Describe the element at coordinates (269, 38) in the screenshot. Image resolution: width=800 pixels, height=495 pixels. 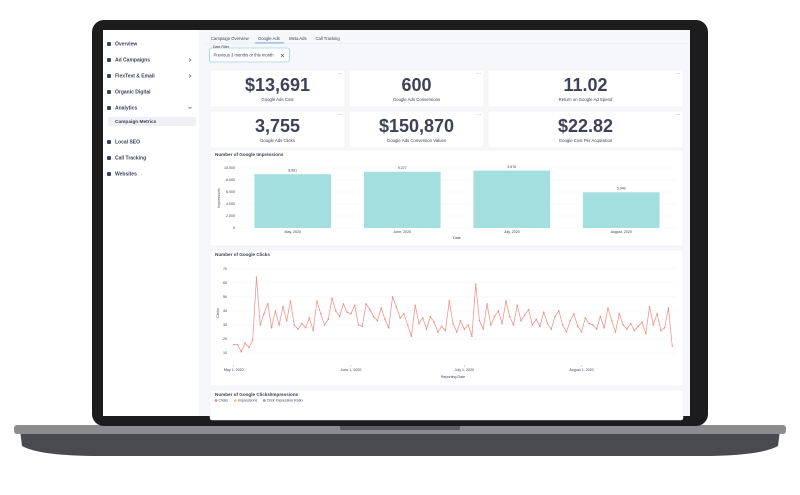
I see `tab: Google Ads` at that location.